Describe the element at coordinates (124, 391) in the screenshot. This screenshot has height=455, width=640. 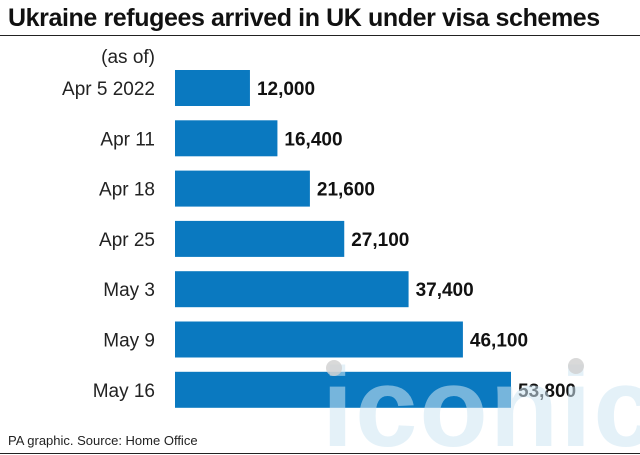
I see `category-label: May 16` at that location.